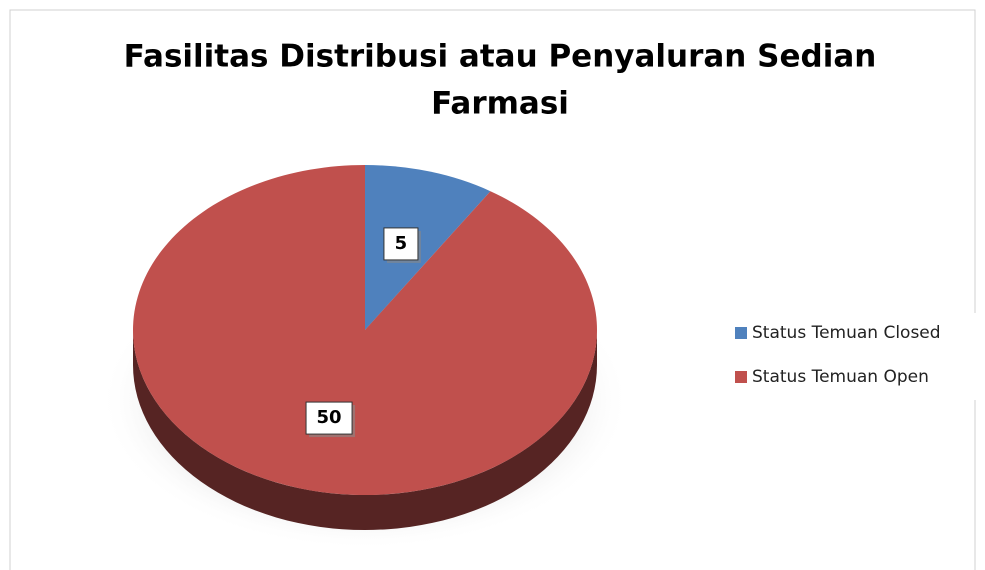 The width and height of the screenshot is (985, 570). I want to click on chart-title: Farmasi, so click(500, 104).